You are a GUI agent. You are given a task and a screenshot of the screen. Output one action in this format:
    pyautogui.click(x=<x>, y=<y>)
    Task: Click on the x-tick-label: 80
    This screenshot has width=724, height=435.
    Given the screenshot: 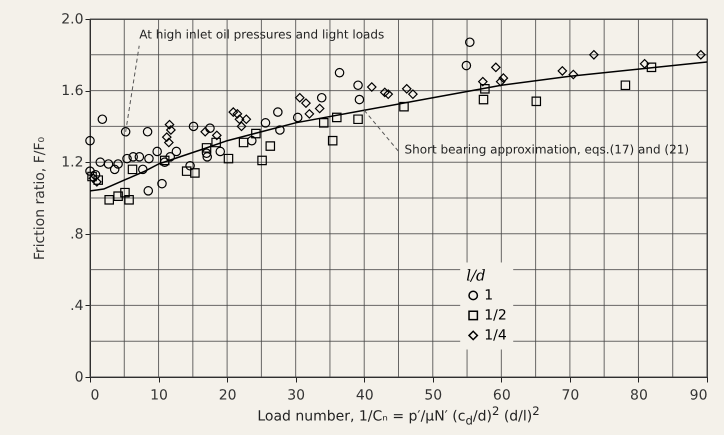 What is the action you would take?
    pyautogui.click(x=639, y=396)
    